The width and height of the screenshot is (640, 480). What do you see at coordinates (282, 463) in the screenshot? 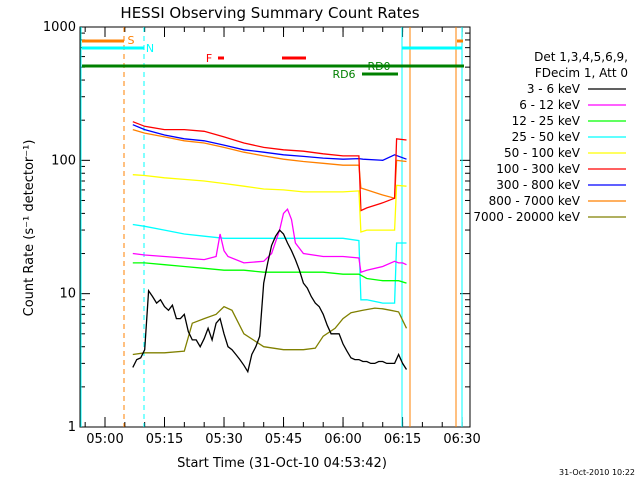
I see `x-axis-label: Start Time (31-Oct-10 04:53:42)` at bounding box center [282, 463].